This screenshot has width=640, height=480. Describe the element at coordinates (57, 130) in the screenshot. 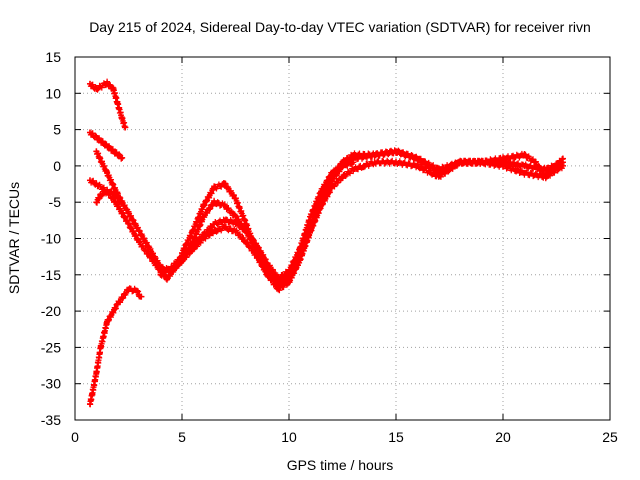

I see `y-tick-label: 5` at that location.